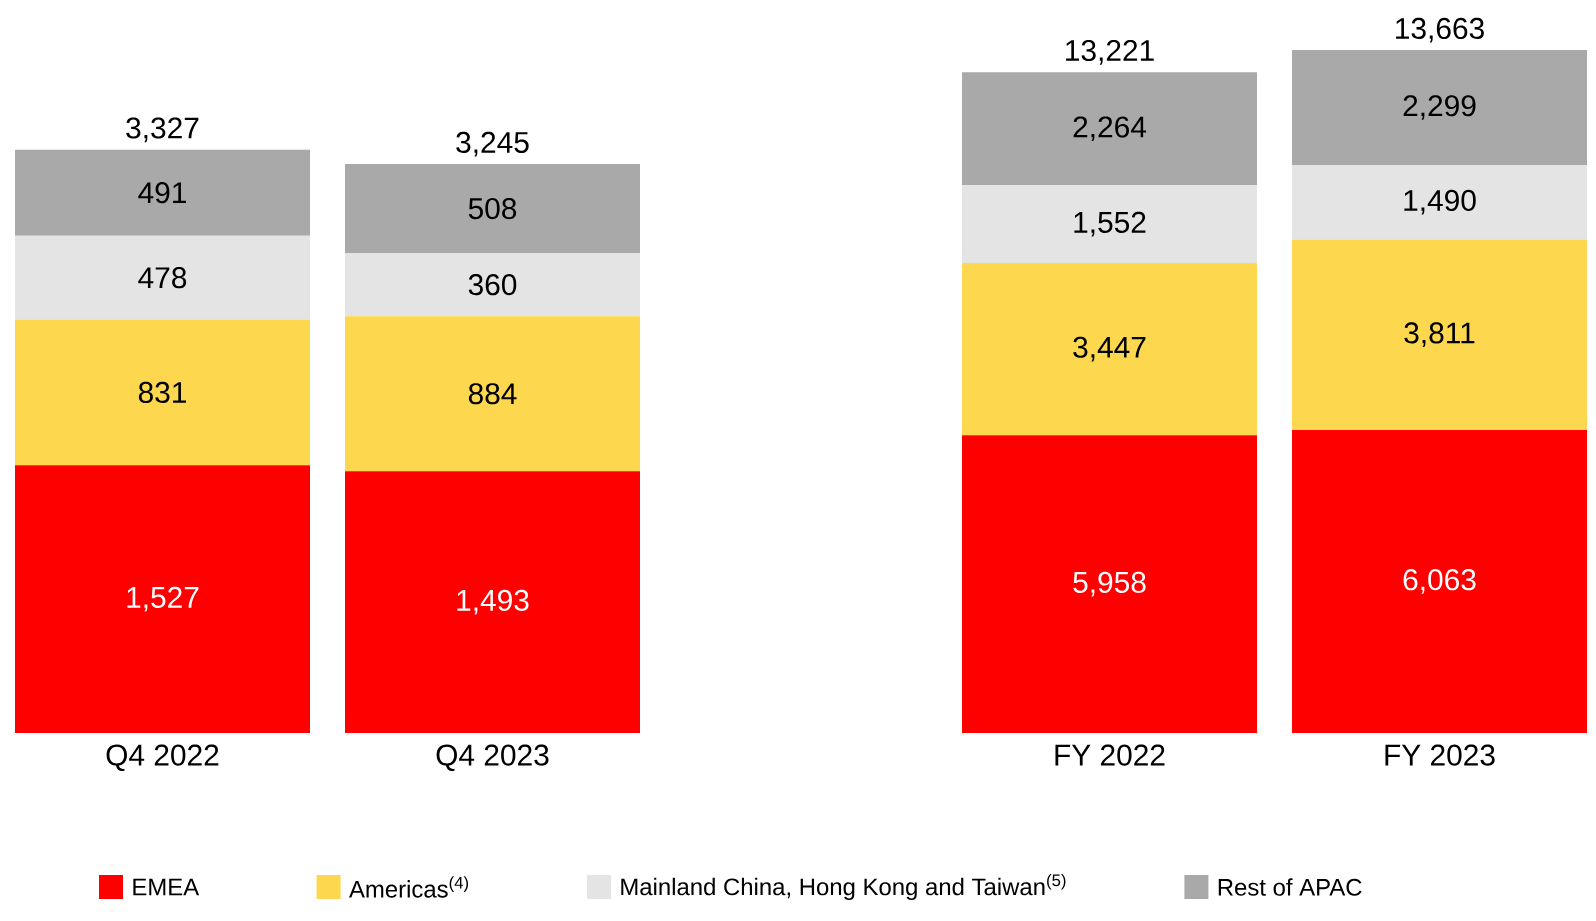  I want to click on x-tick-label: FY 2022, so click(1110, 755).